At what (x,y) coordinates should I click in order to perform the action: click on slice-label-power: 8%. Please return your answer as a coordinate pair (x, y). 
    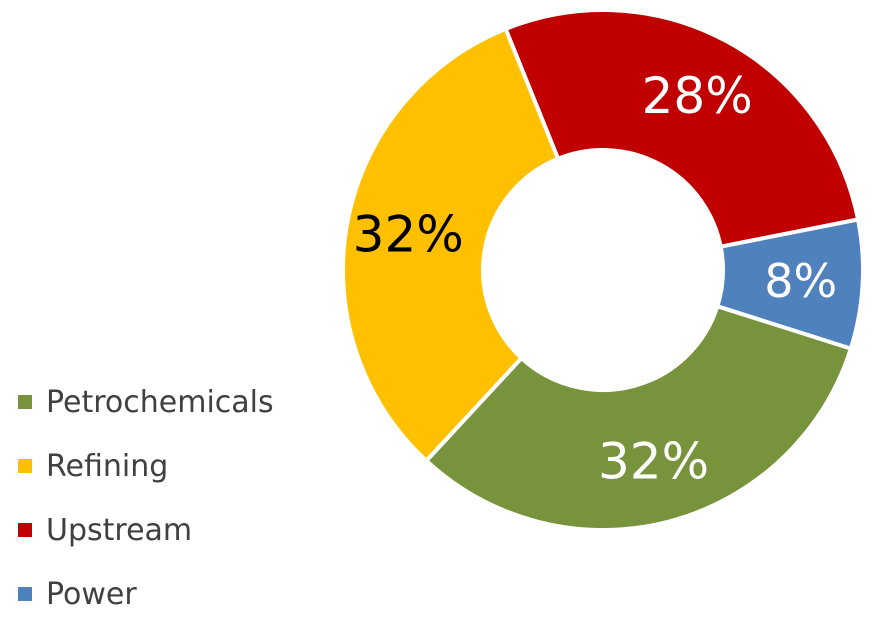
    Looking at the image, I should click on (800, 281).